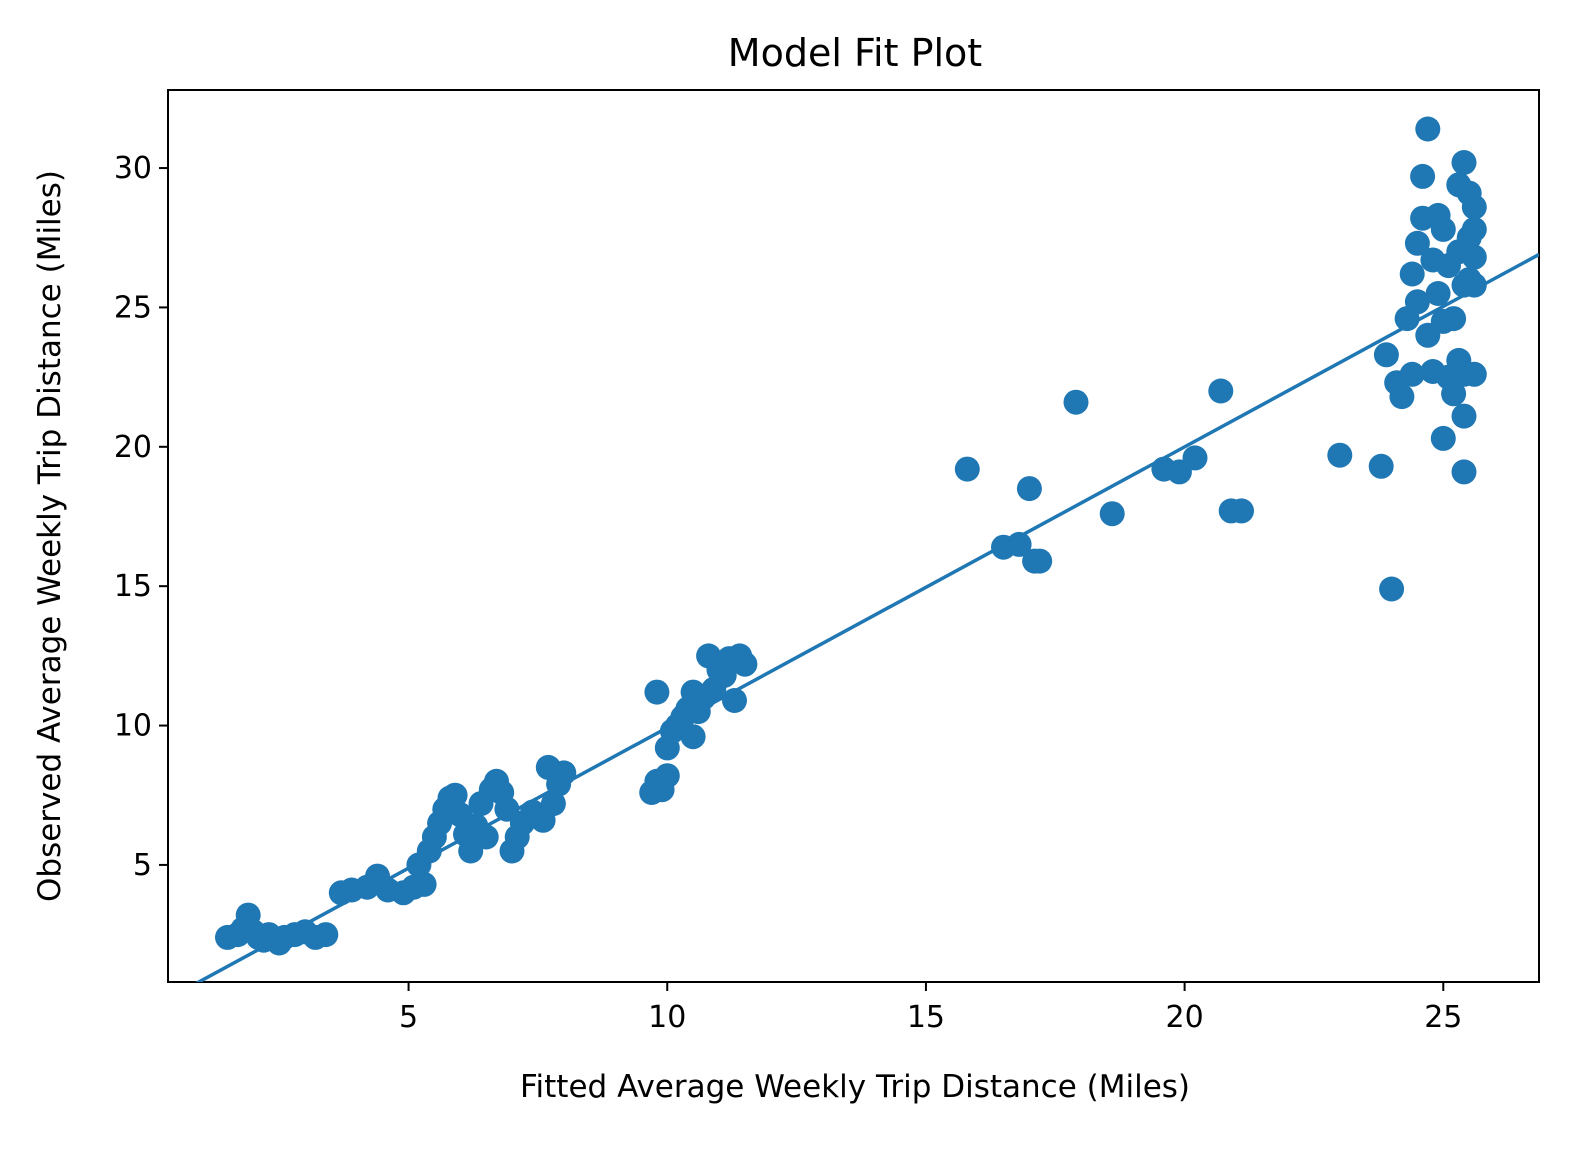 The image size is (1595, 1158). What do you see at coordinates (133, 447) in the screenshot?
I see `y-tick-label: 20` at bounding box center [133, 447].